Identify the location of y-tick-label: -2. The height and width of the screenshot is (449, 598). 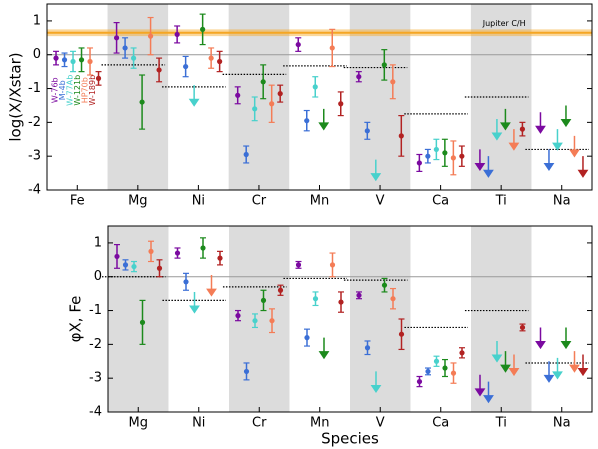
(95, 344).